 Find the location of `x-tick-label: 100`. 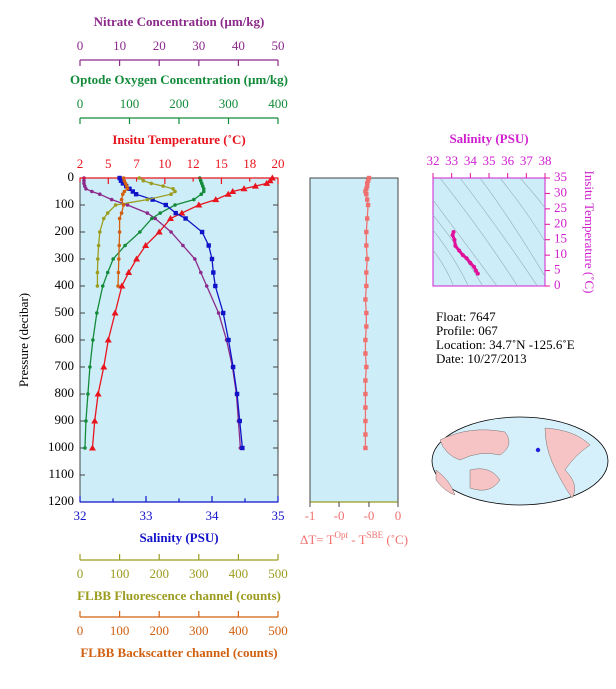

x-tick-label: 100 is located at coordinates (120, 573).